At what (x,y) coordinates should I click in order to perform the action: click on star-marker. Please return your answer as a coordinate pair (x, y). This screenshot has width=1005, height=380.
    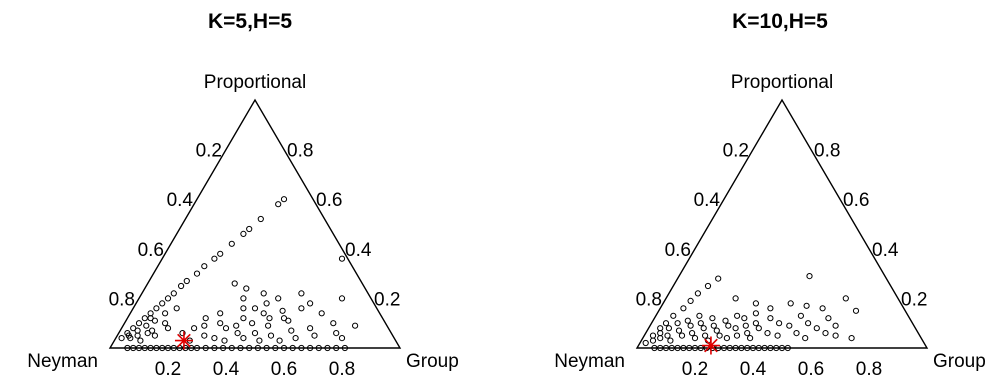
    Looking at the image, I should click on (183, 340).